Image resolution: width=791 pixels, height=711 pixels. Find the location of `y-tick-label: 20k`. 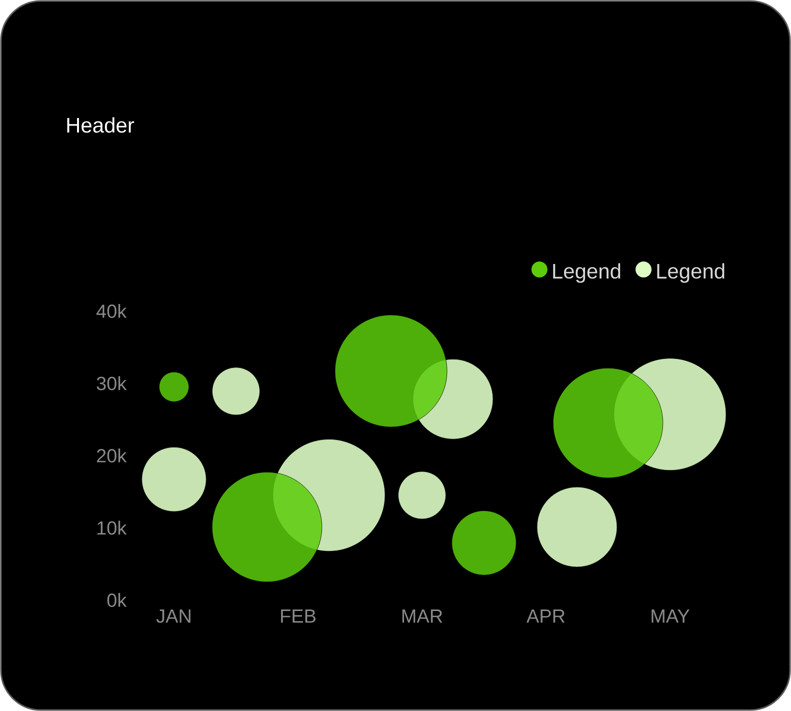

y-tick-label: 20k is located at coordinates (111, 455).